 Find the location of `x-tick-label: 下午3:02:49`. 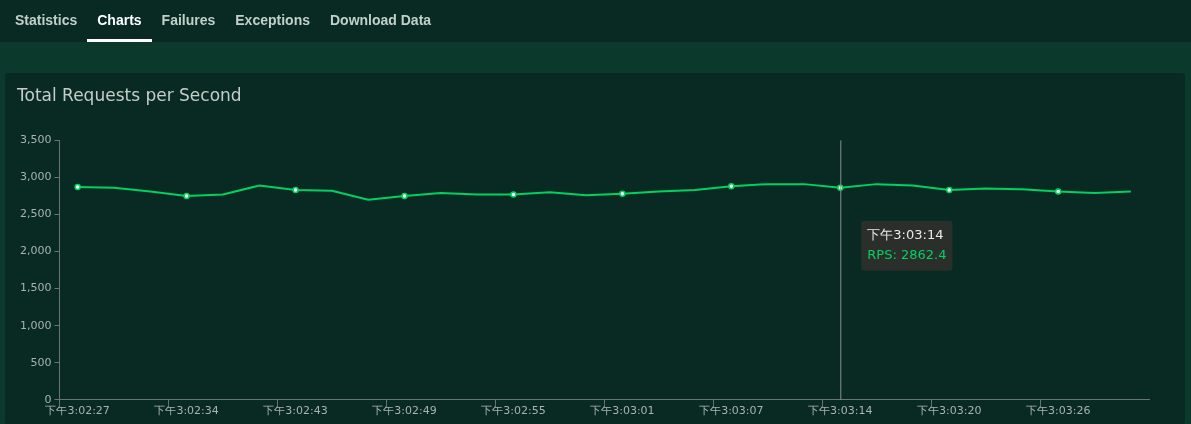

x-tick-label: 下午3:02:49 is located at coordinates (404, 411).